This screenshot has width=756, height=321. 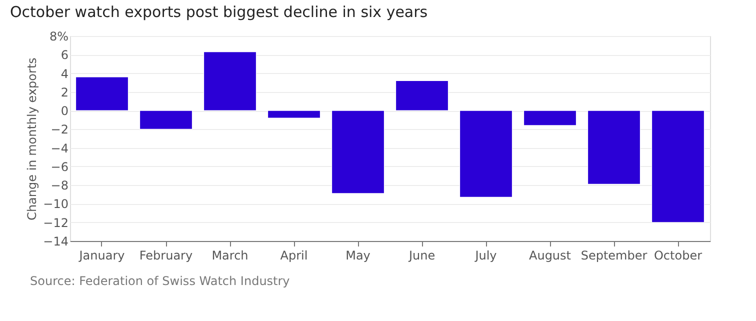 What do you see at coordinates (59, 185) in the screenshot?
I see `y-tick-label: −8` at bounding box center [59, 185].